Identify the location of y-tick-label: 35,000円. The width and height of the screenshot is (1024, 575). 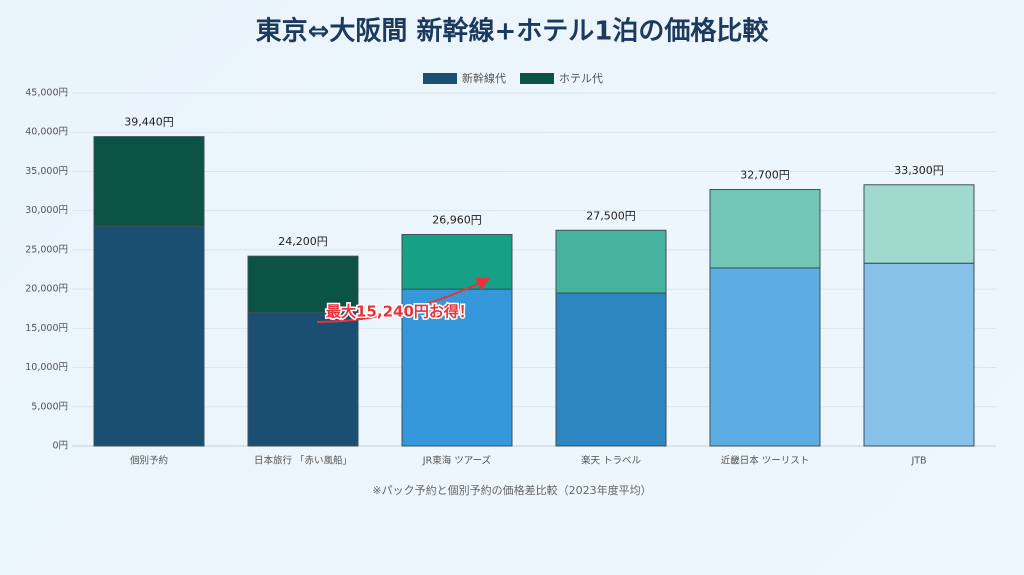
(46, 171).